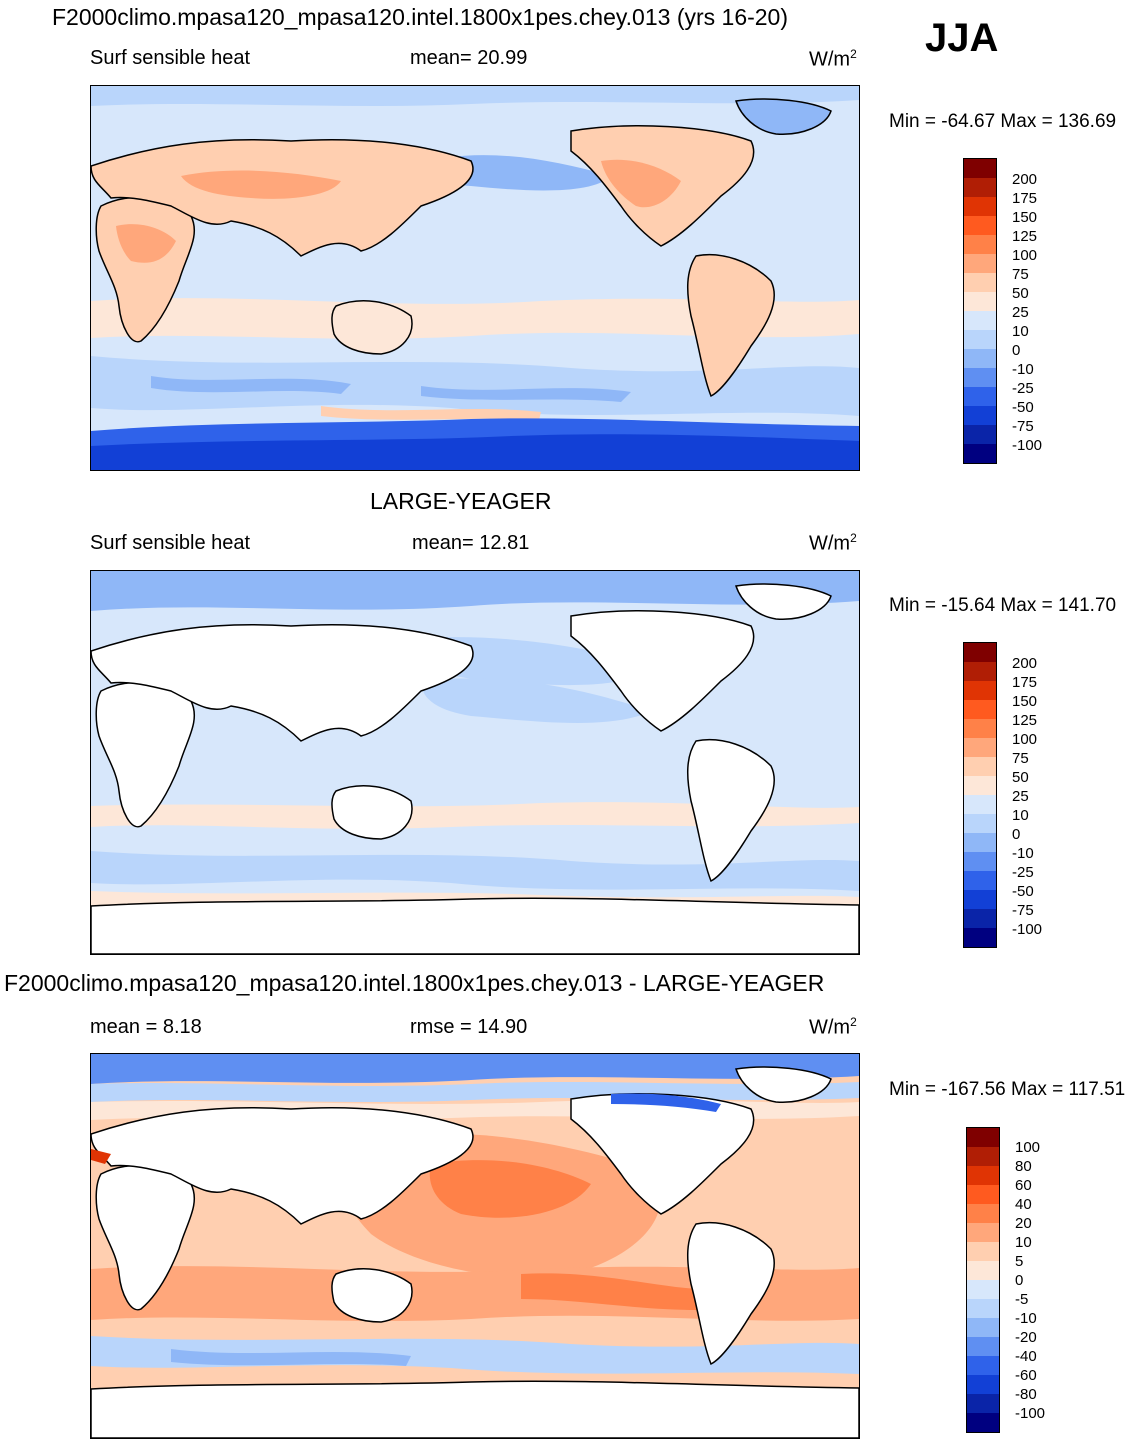 This screenshot has width=1128, height=1445. Describe the element at coordinates (1019, 1261) in the screenshot. I see `colorbar-level-label: 5` at that location.